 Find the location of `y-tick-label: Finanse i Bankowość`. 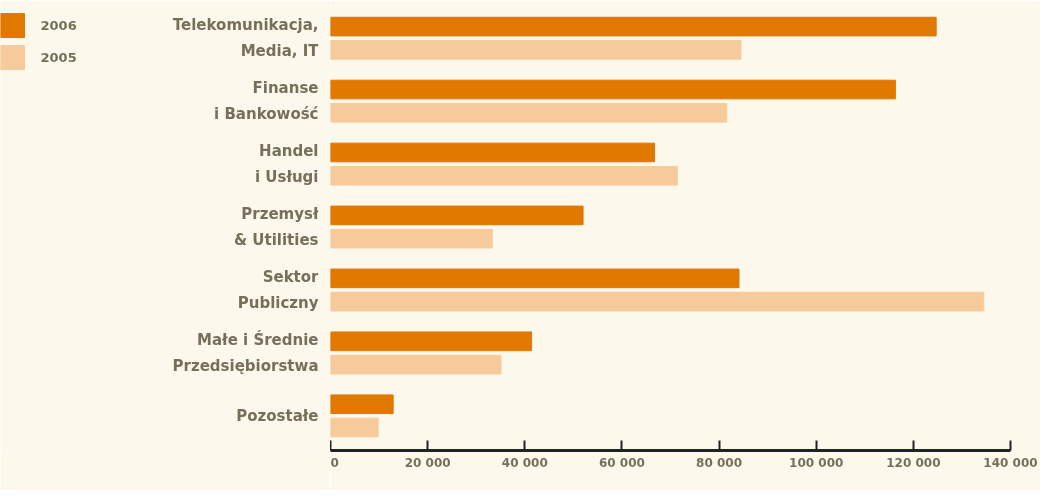

y-tick-label: Finanse i Bankowość is located at coordinates (266, 101).